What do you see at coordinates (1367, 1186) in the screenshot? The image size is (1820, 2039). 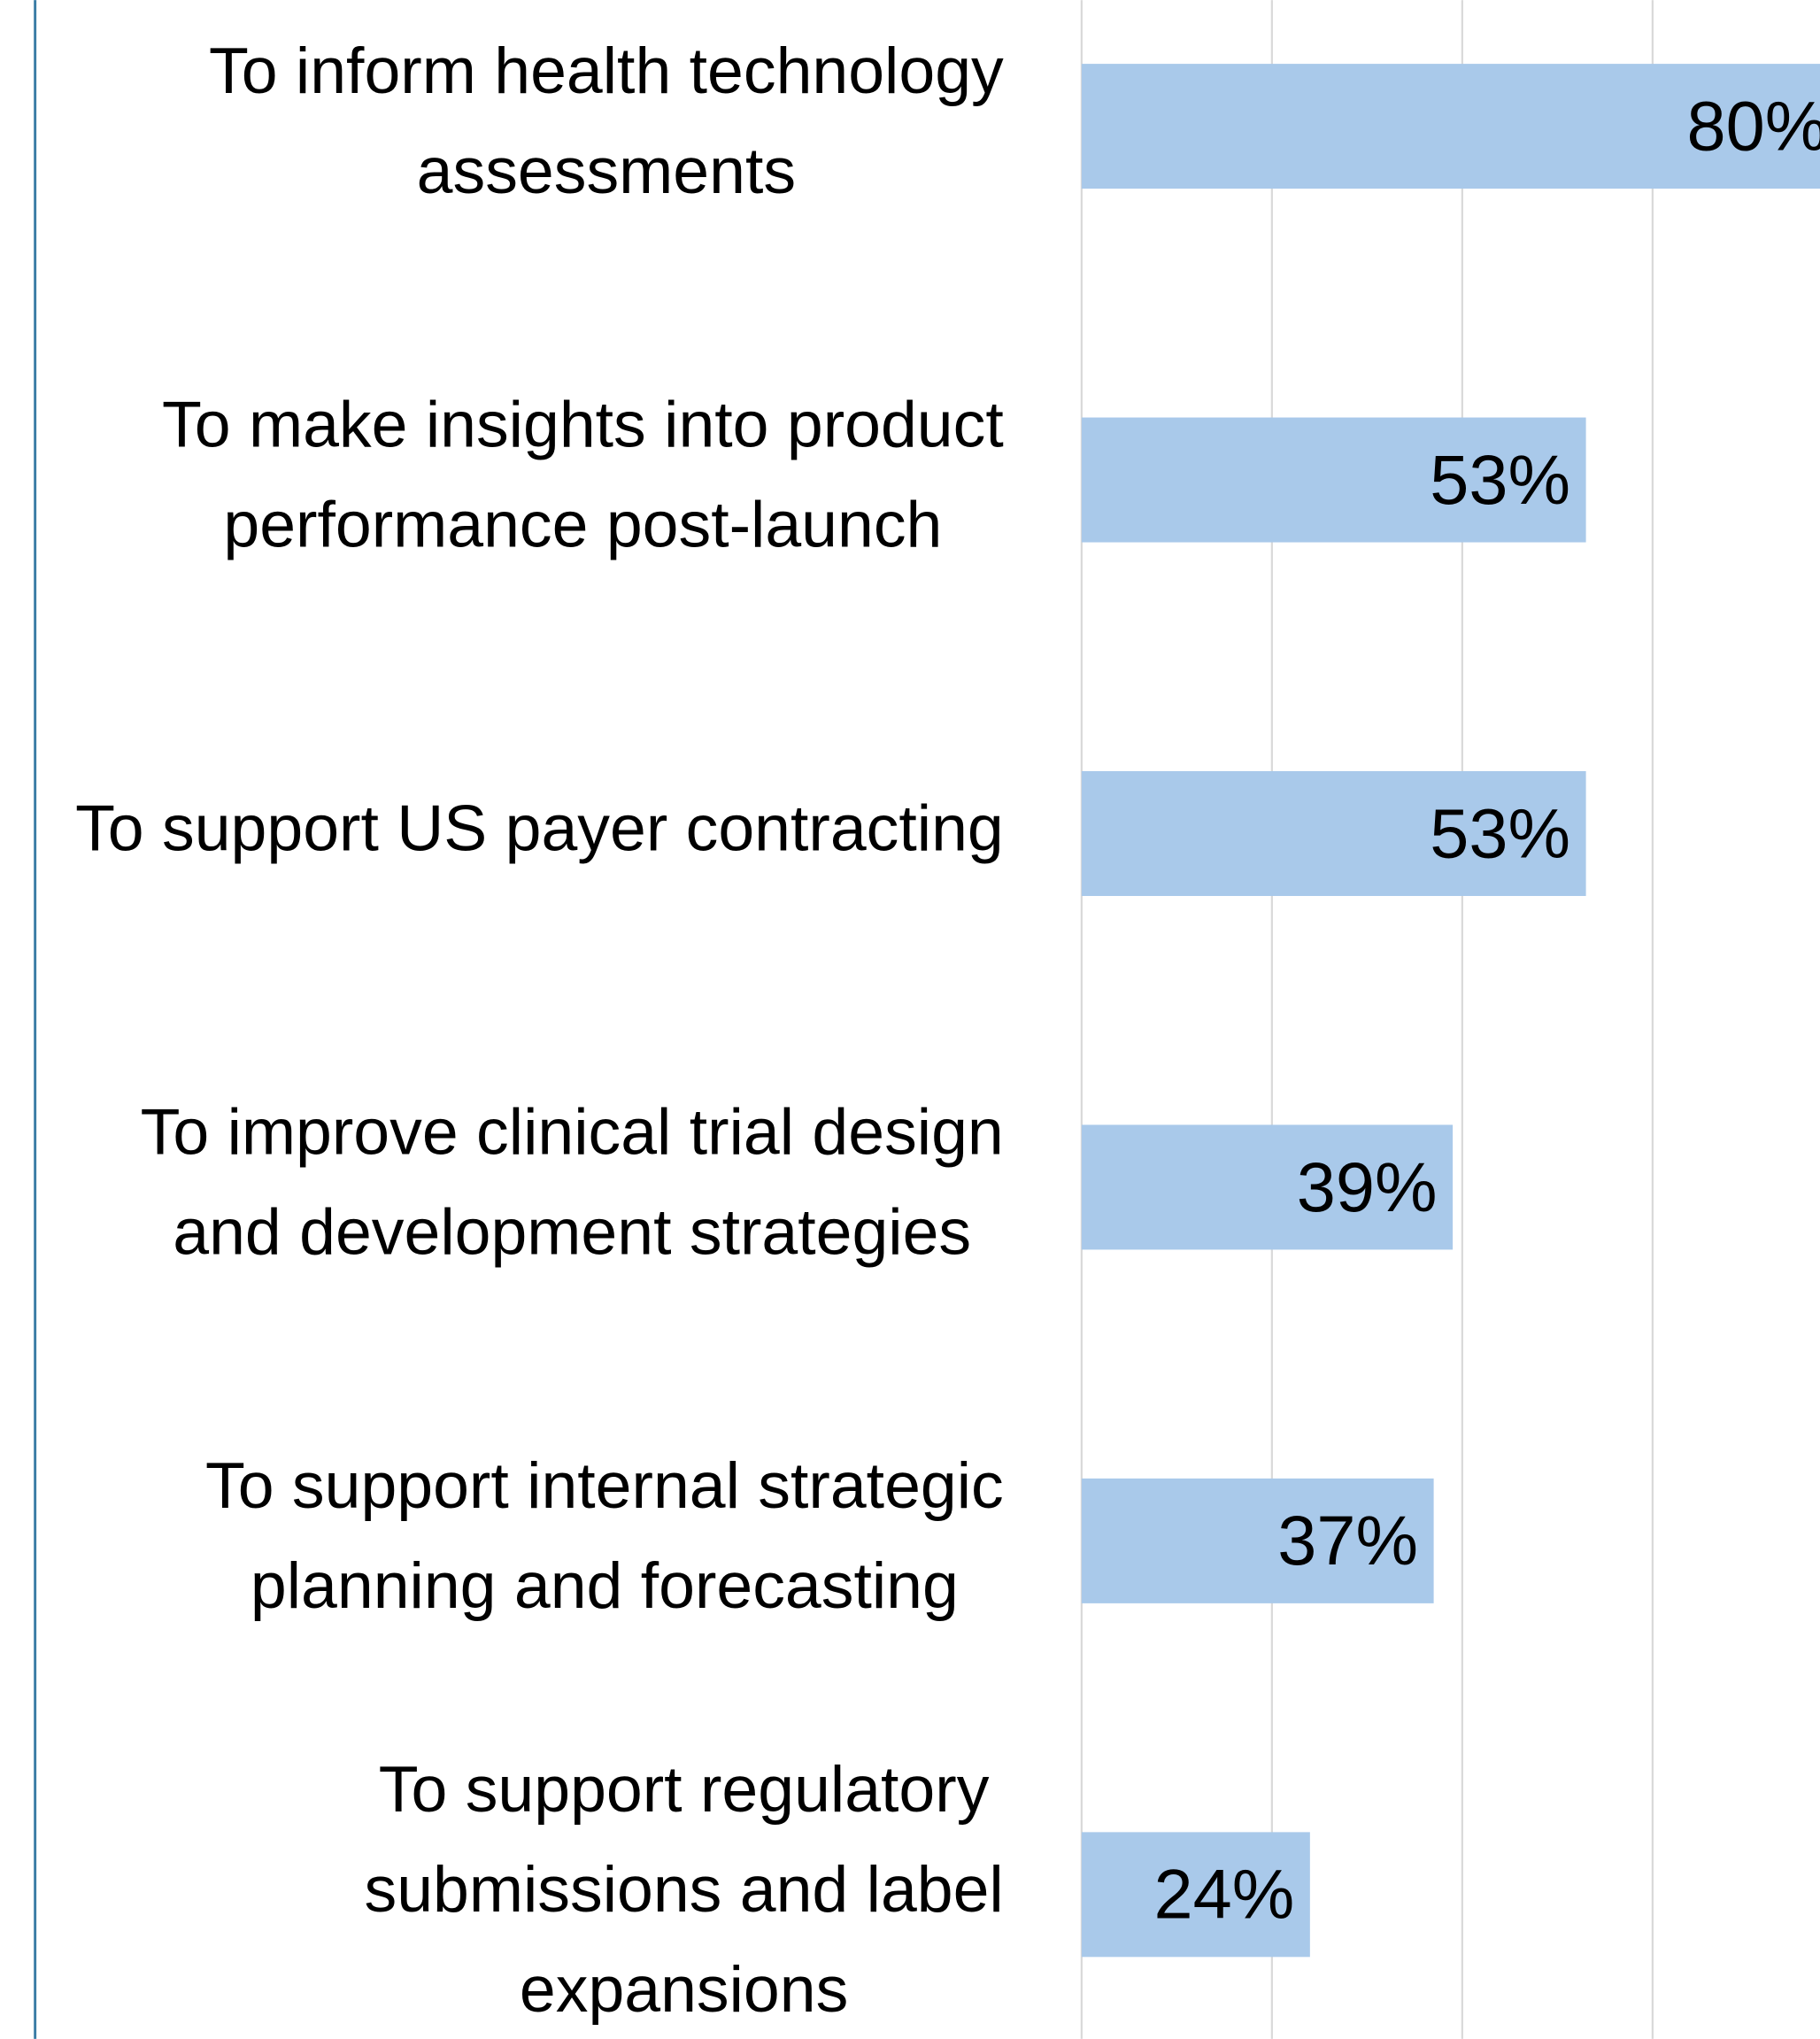 I see `data-label: 39%` at bounding box center [1367, 1186].